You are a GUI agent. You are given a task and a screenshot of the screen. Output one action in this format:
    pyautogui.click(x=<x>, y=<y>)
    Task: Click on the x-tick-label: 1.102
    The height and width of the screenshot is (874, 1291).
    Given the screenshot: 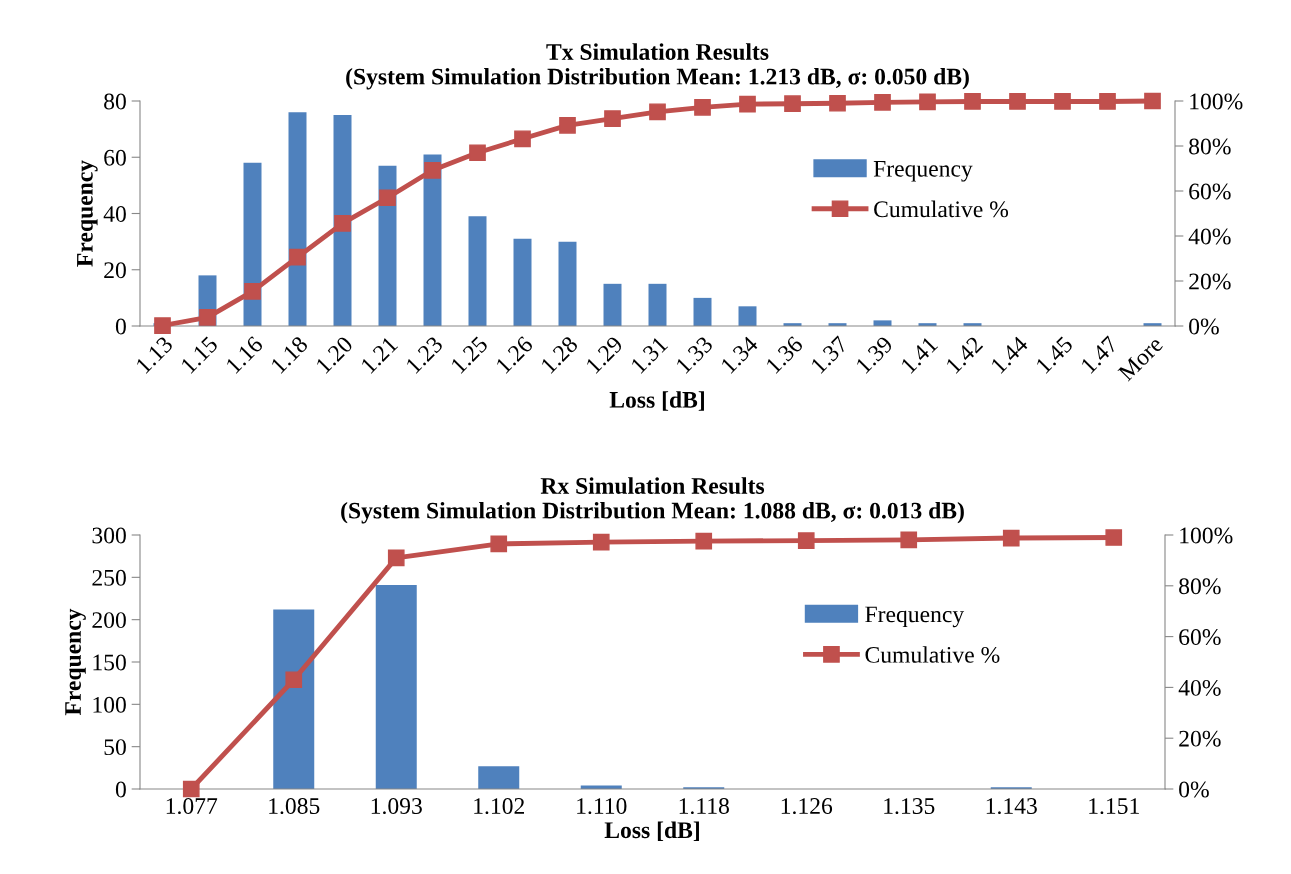 What is the action you would take?
    pyautogui.click(x=499, y=806)
    